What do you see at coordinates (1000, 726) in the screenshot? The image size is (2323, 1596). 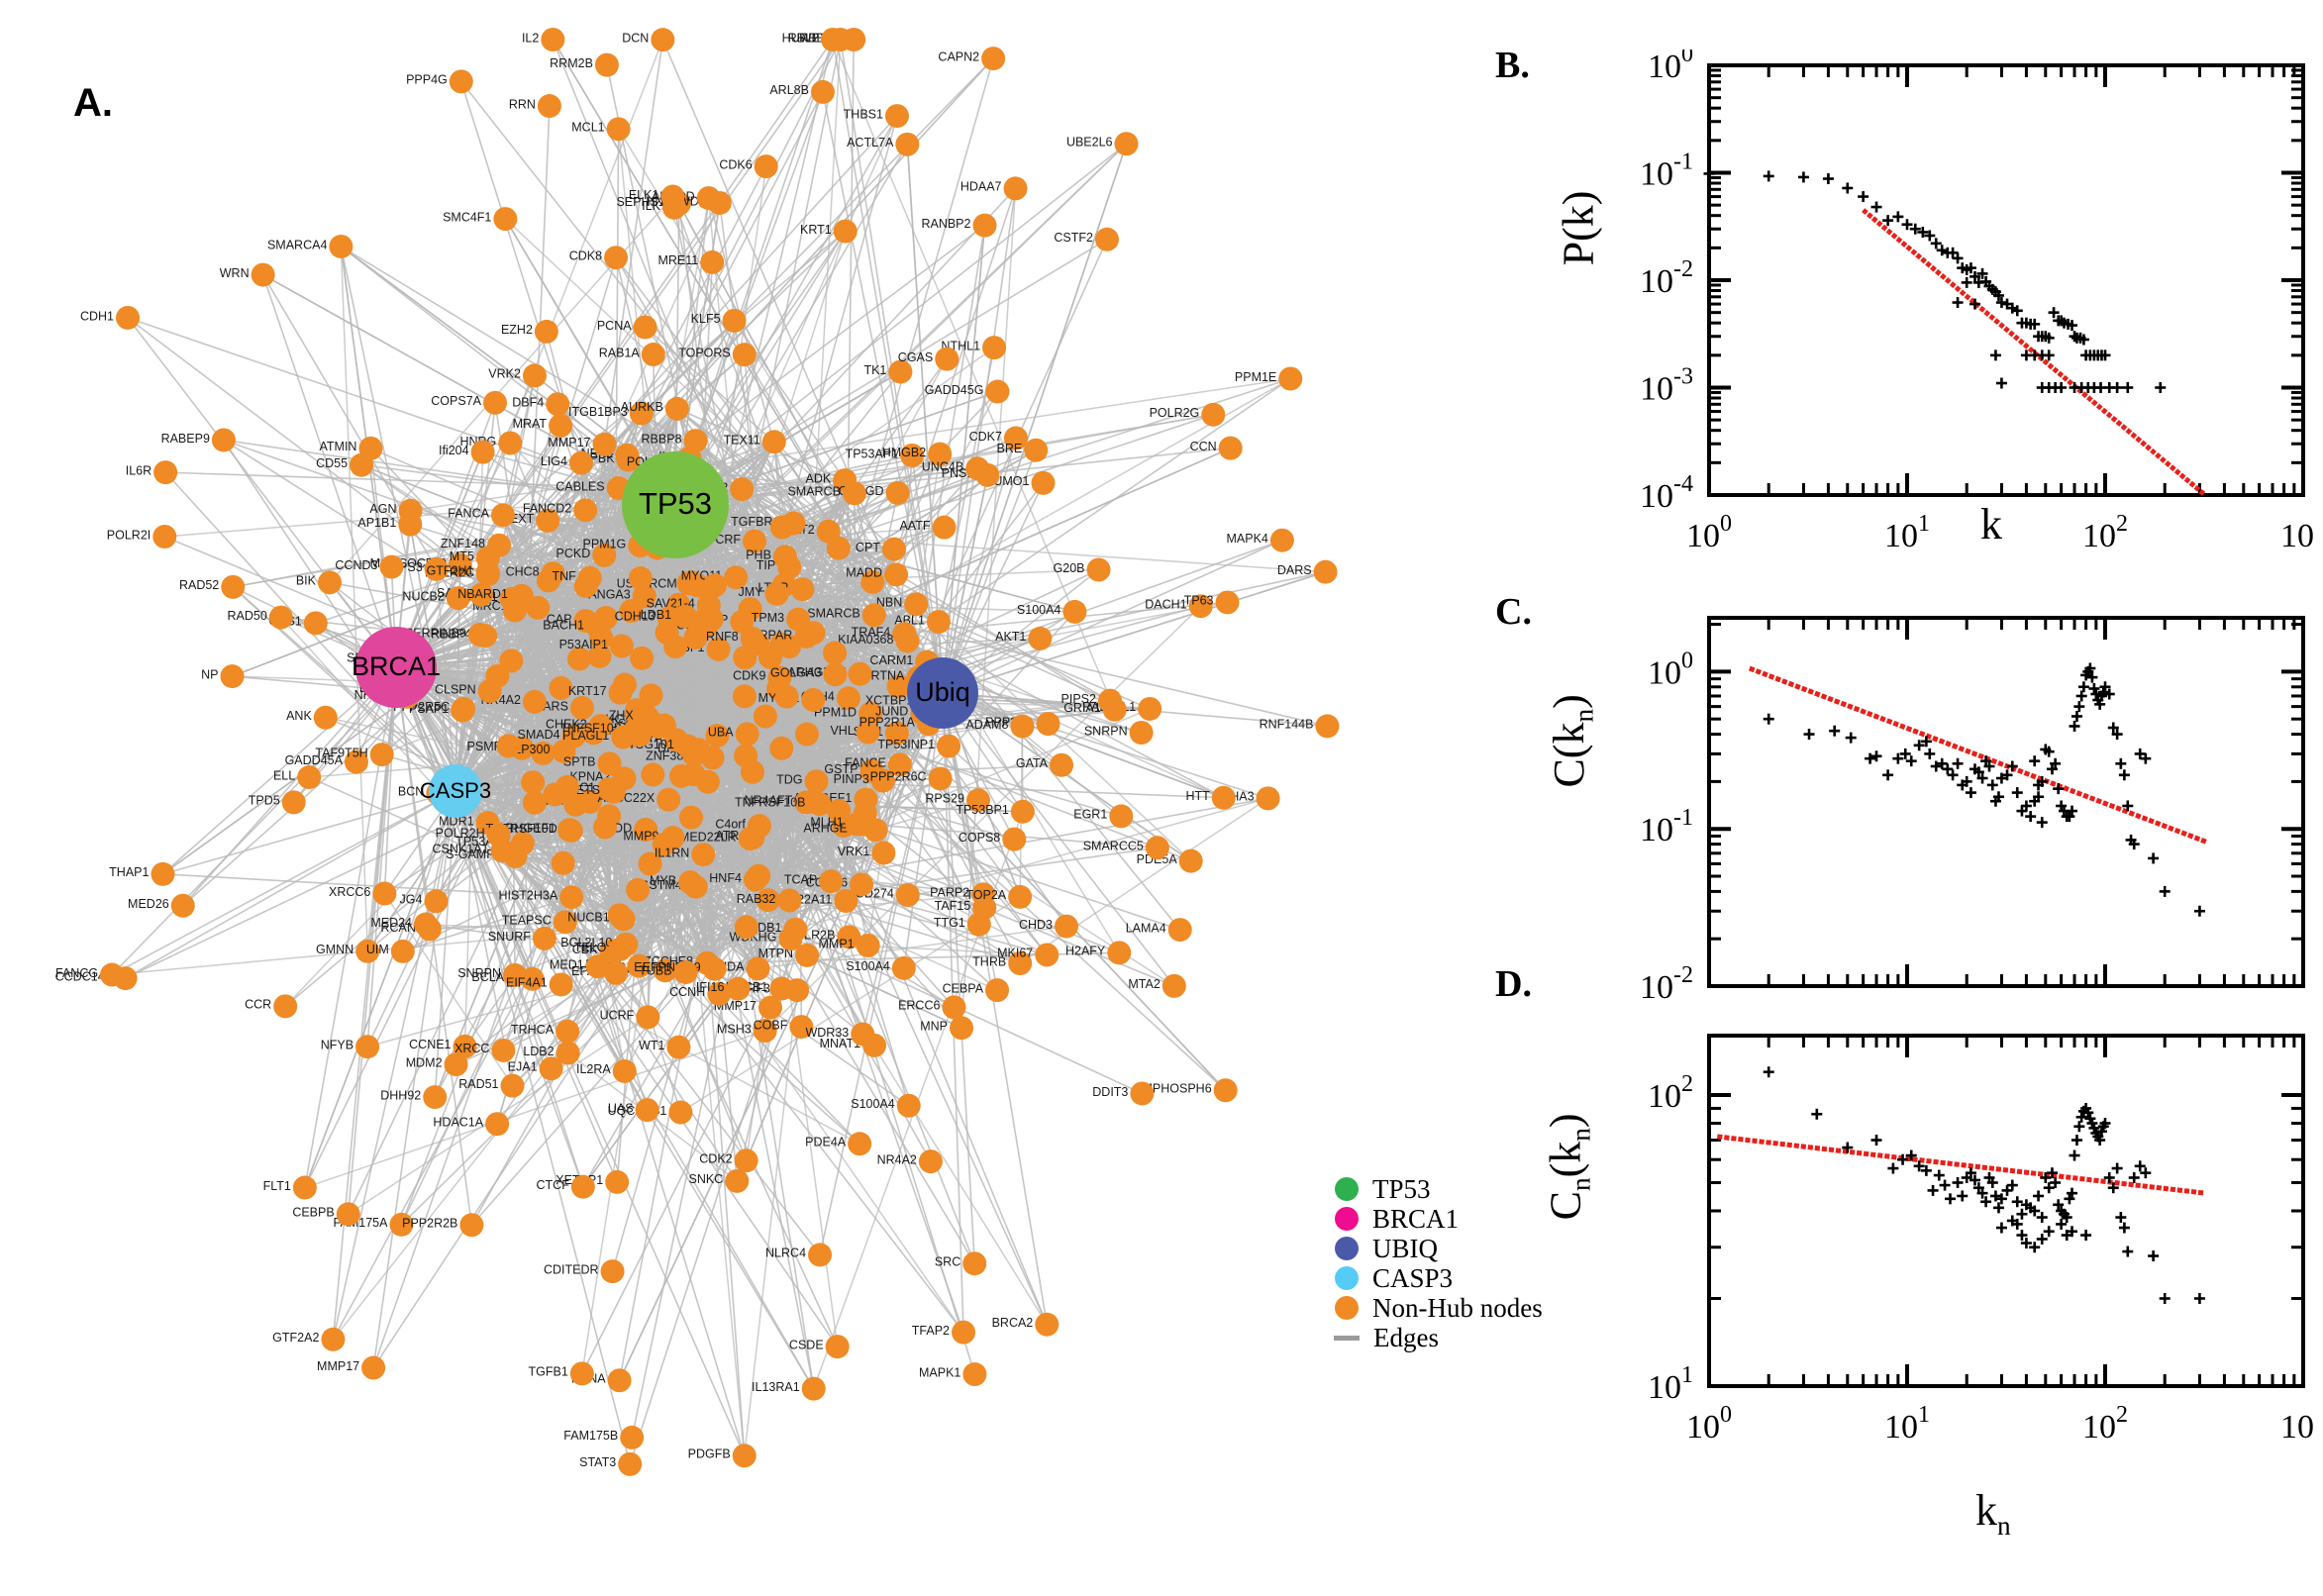 I see `network-node: ADAM8` at bounding box center [1000, 726].